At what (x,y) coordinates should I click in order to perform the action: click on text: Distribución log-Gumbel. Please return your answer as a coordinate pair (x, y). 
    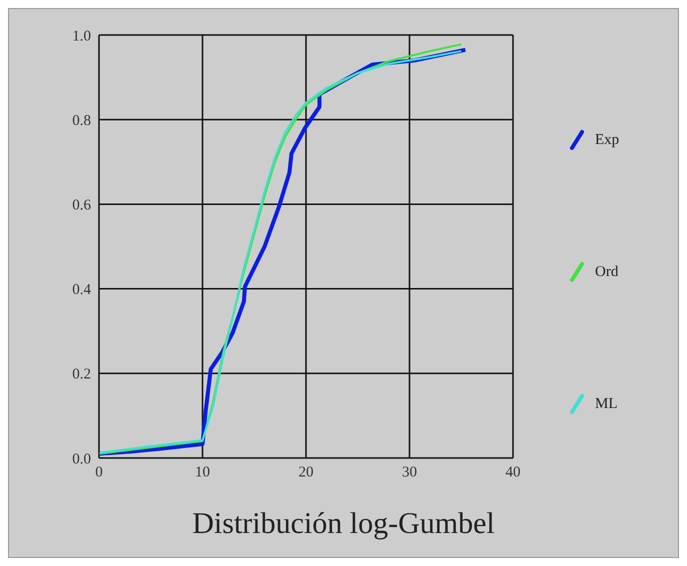
    Looking at the image, I should click on (343, 524).